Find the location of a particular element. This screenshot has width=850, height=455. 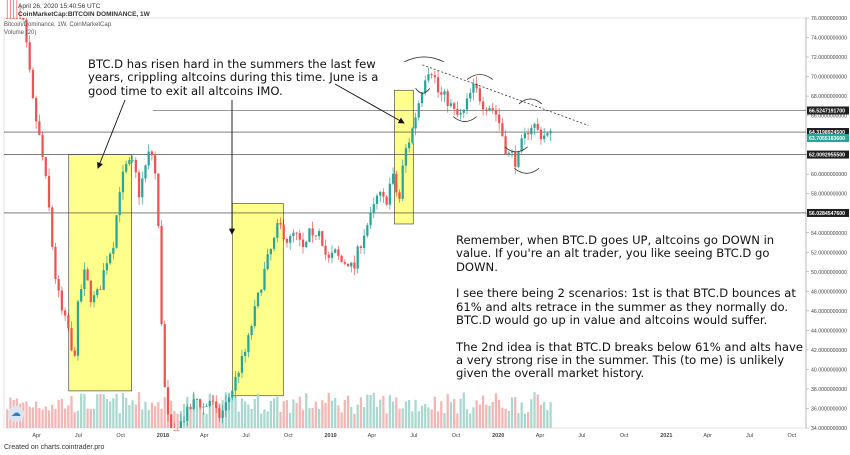

y-tick-label: 66.0000000000 is located at coordinates (829, 117).